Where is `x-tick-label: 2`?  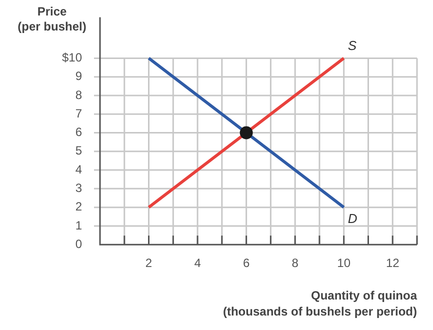
x-tick-label: 2 is located at coordinates (148, 263).